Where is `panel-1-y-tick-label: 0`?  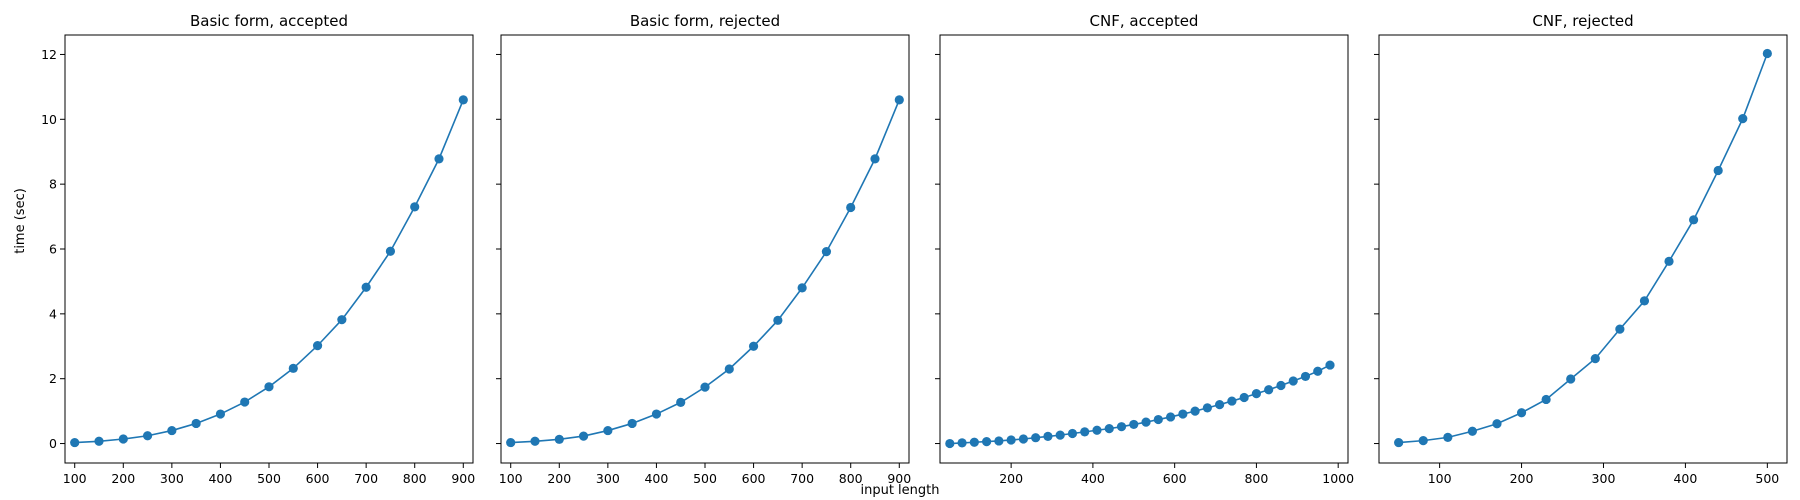 panel-1-y-tick-label: 0 is located at coordinates (53, 443).